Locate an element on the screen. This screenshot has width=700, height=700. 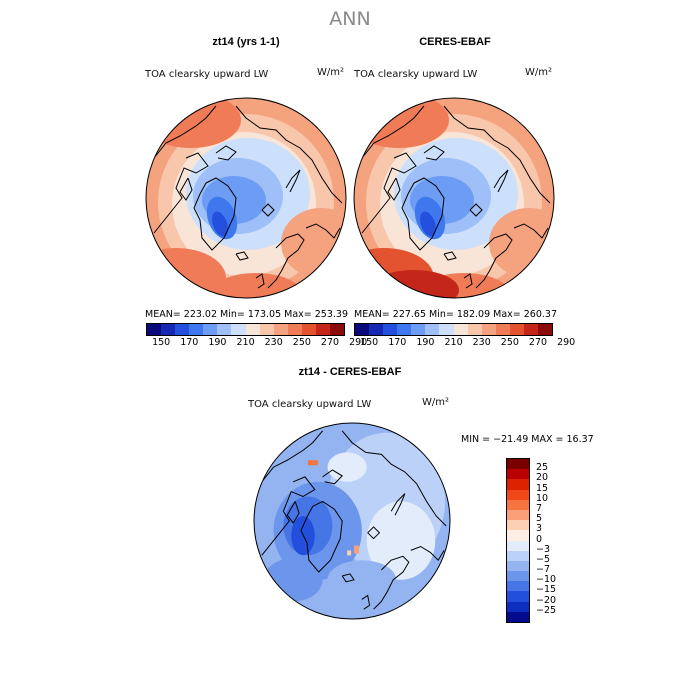
panel-1-polar-map is located at coordinates (246, 198).